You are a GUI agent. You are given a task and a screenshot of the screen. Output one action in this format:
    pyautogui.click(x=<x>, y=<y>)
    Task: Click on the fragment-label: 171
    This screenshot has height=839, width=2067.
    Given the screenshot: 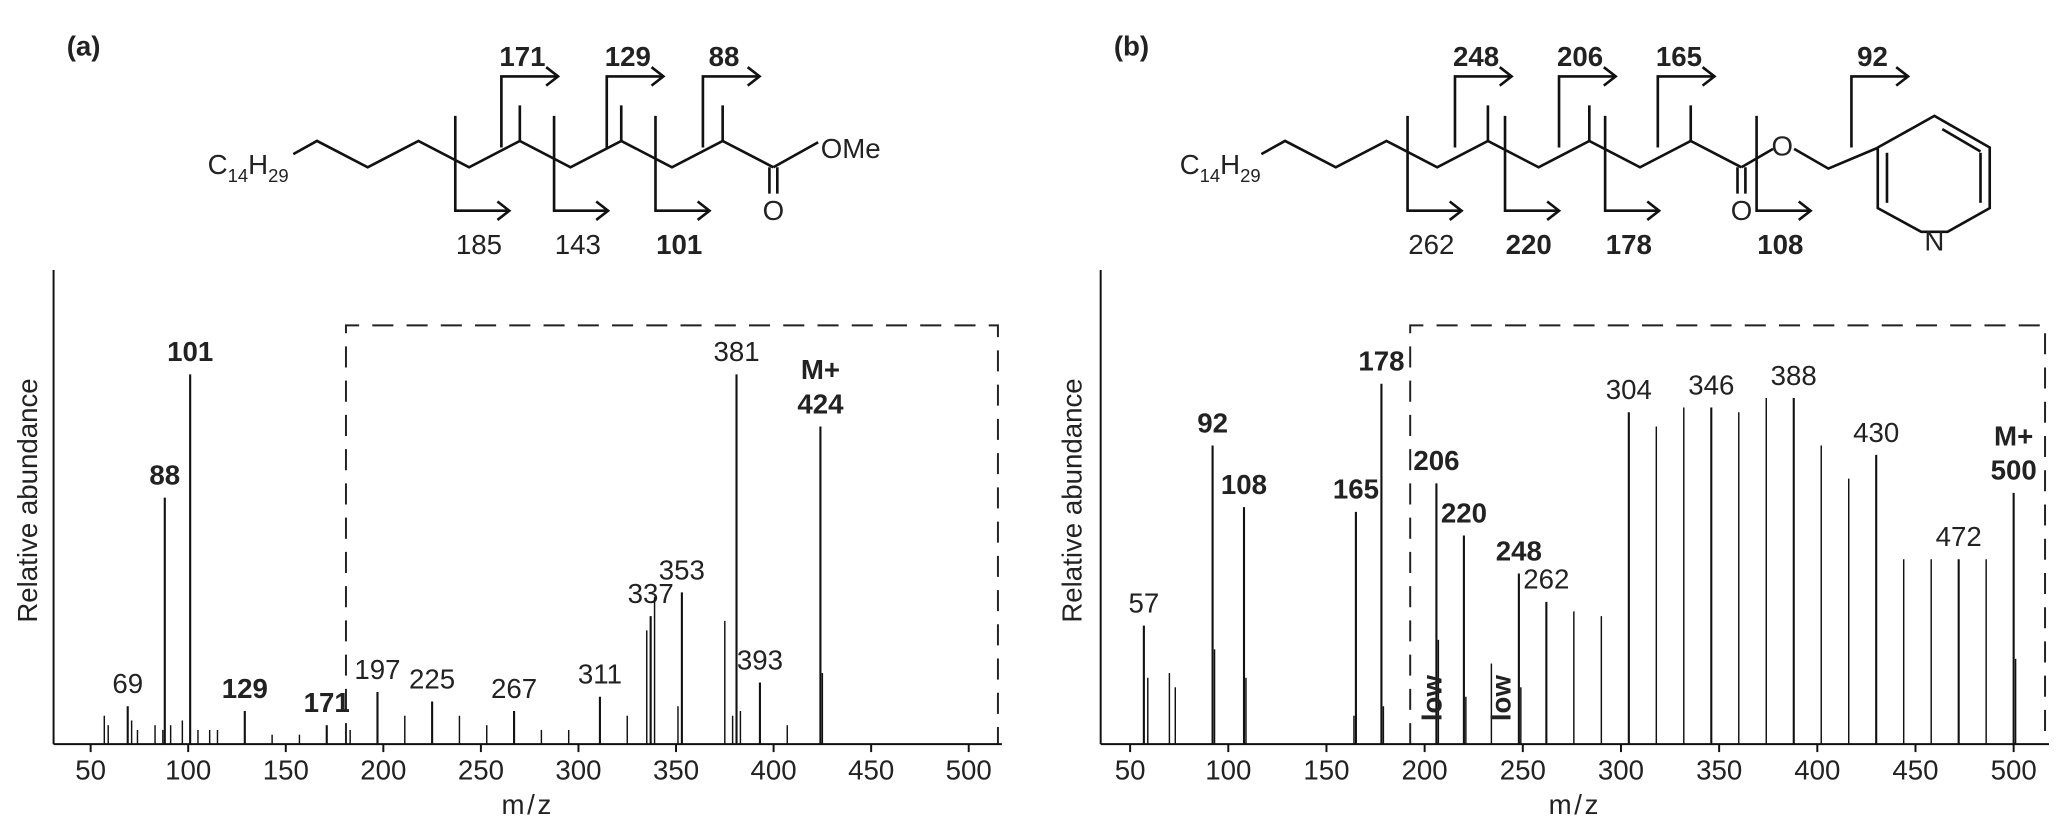 What is the action you would take?
    pyautogui.click(x=522, y=56)
    